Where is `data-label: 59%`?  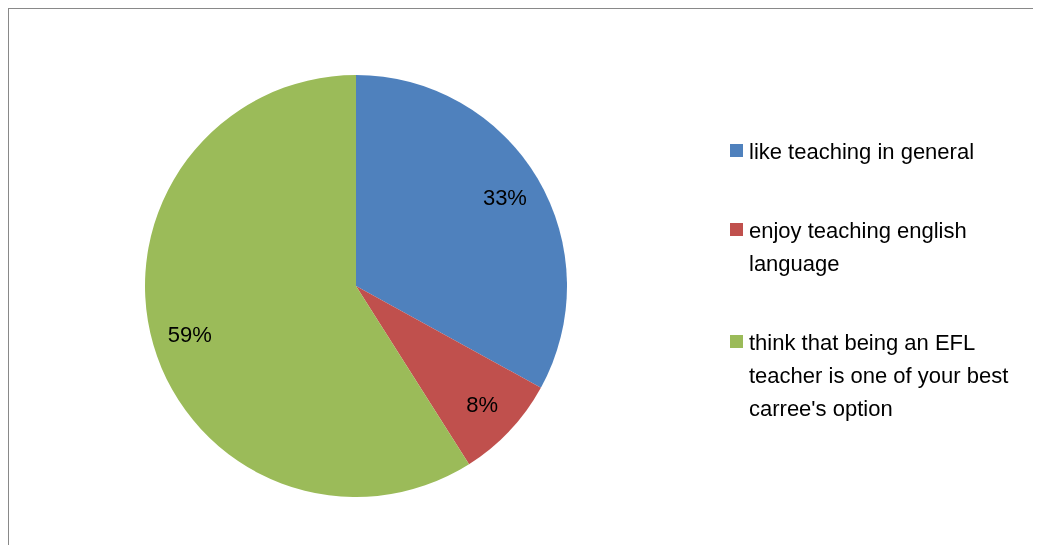
data-label: 59% is located at coordinates (189, 334).